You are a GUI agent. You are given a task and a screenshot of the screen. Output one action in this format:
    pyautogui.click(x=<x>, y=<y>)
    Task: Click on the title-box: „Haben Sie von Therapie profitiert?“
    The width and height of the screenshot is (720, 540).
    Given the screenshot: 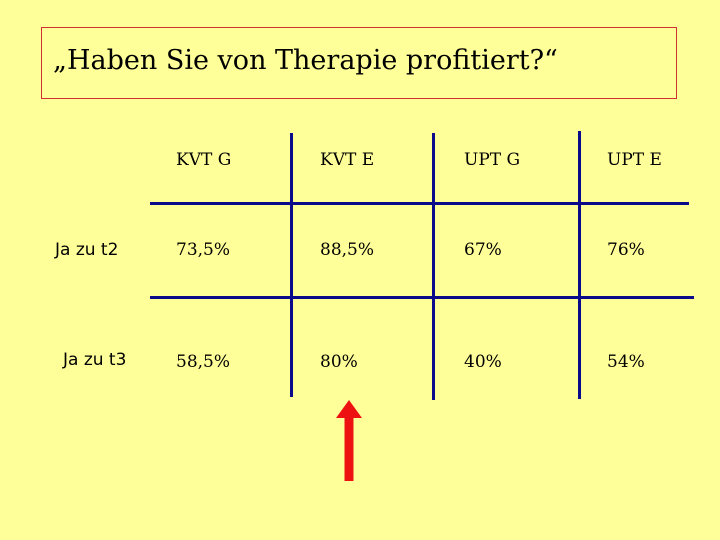 What is the action you would take?
    pyautogui.click(x=359, y=63)
    